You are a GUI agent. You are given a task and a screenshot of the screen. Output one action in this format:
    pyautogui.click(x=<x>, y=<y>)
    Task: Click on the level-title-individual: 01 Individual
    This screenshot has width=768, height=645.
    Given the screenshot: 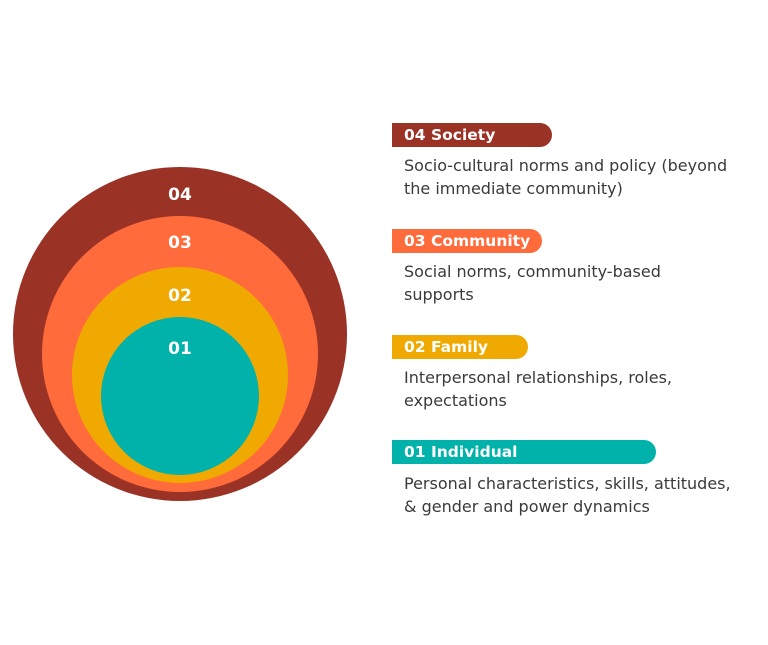 What is the action you would take?
    pyautogui.click(x=524, y=452)
    